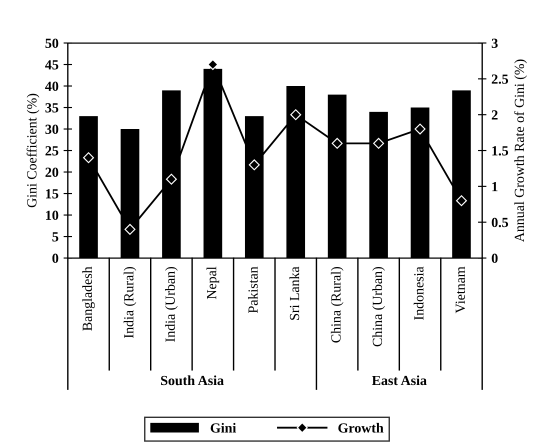 This screenshot has width=534, height=448. I want to click on legend-label: Growth, so click(361, 427).